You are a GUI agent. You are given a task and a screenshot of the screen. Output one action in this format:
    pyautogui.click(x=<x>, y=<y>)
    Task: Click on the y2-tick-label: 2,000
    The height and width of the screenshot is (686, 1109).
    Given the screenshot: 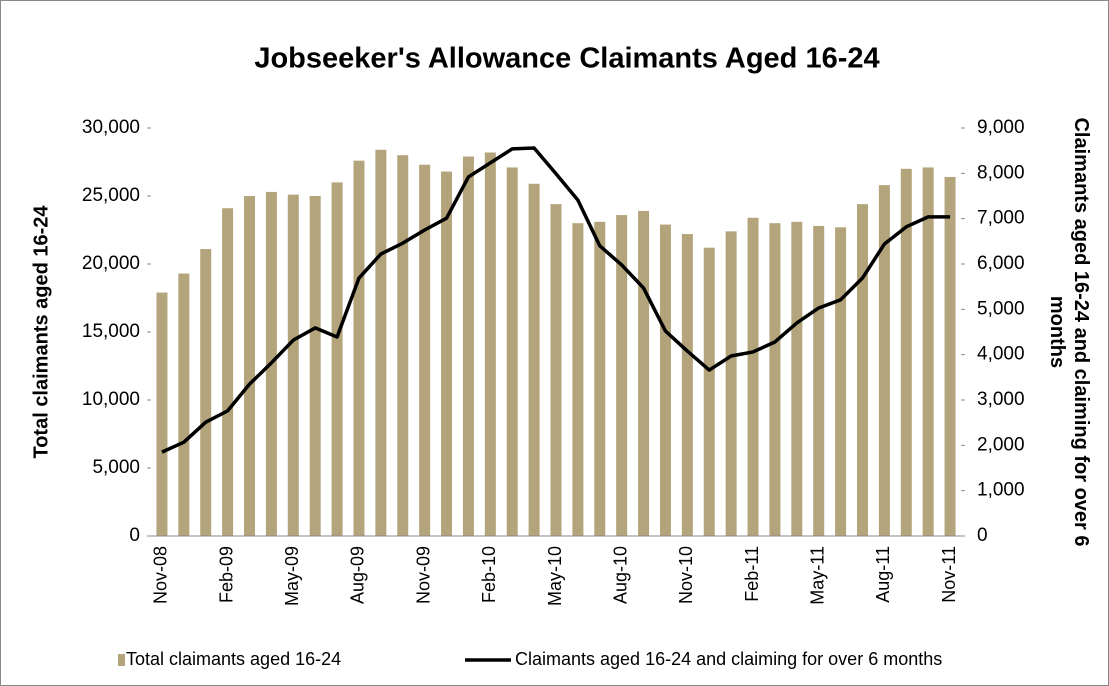 What is the action you would take?
    pyautogui.click(x=1001, y=444)
    